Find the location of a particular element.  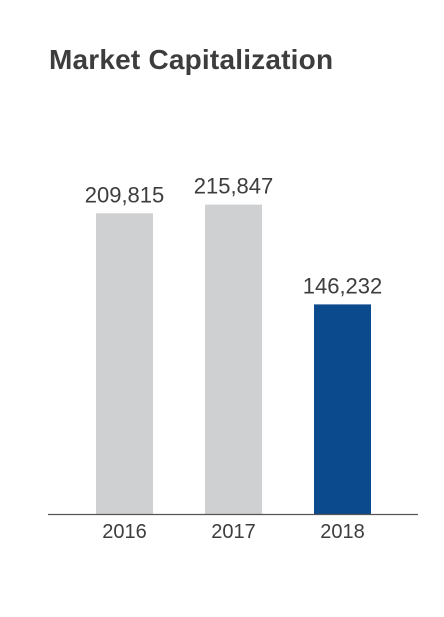

x-tick-label-2016: 2016 is located at coordinates (124, 532).